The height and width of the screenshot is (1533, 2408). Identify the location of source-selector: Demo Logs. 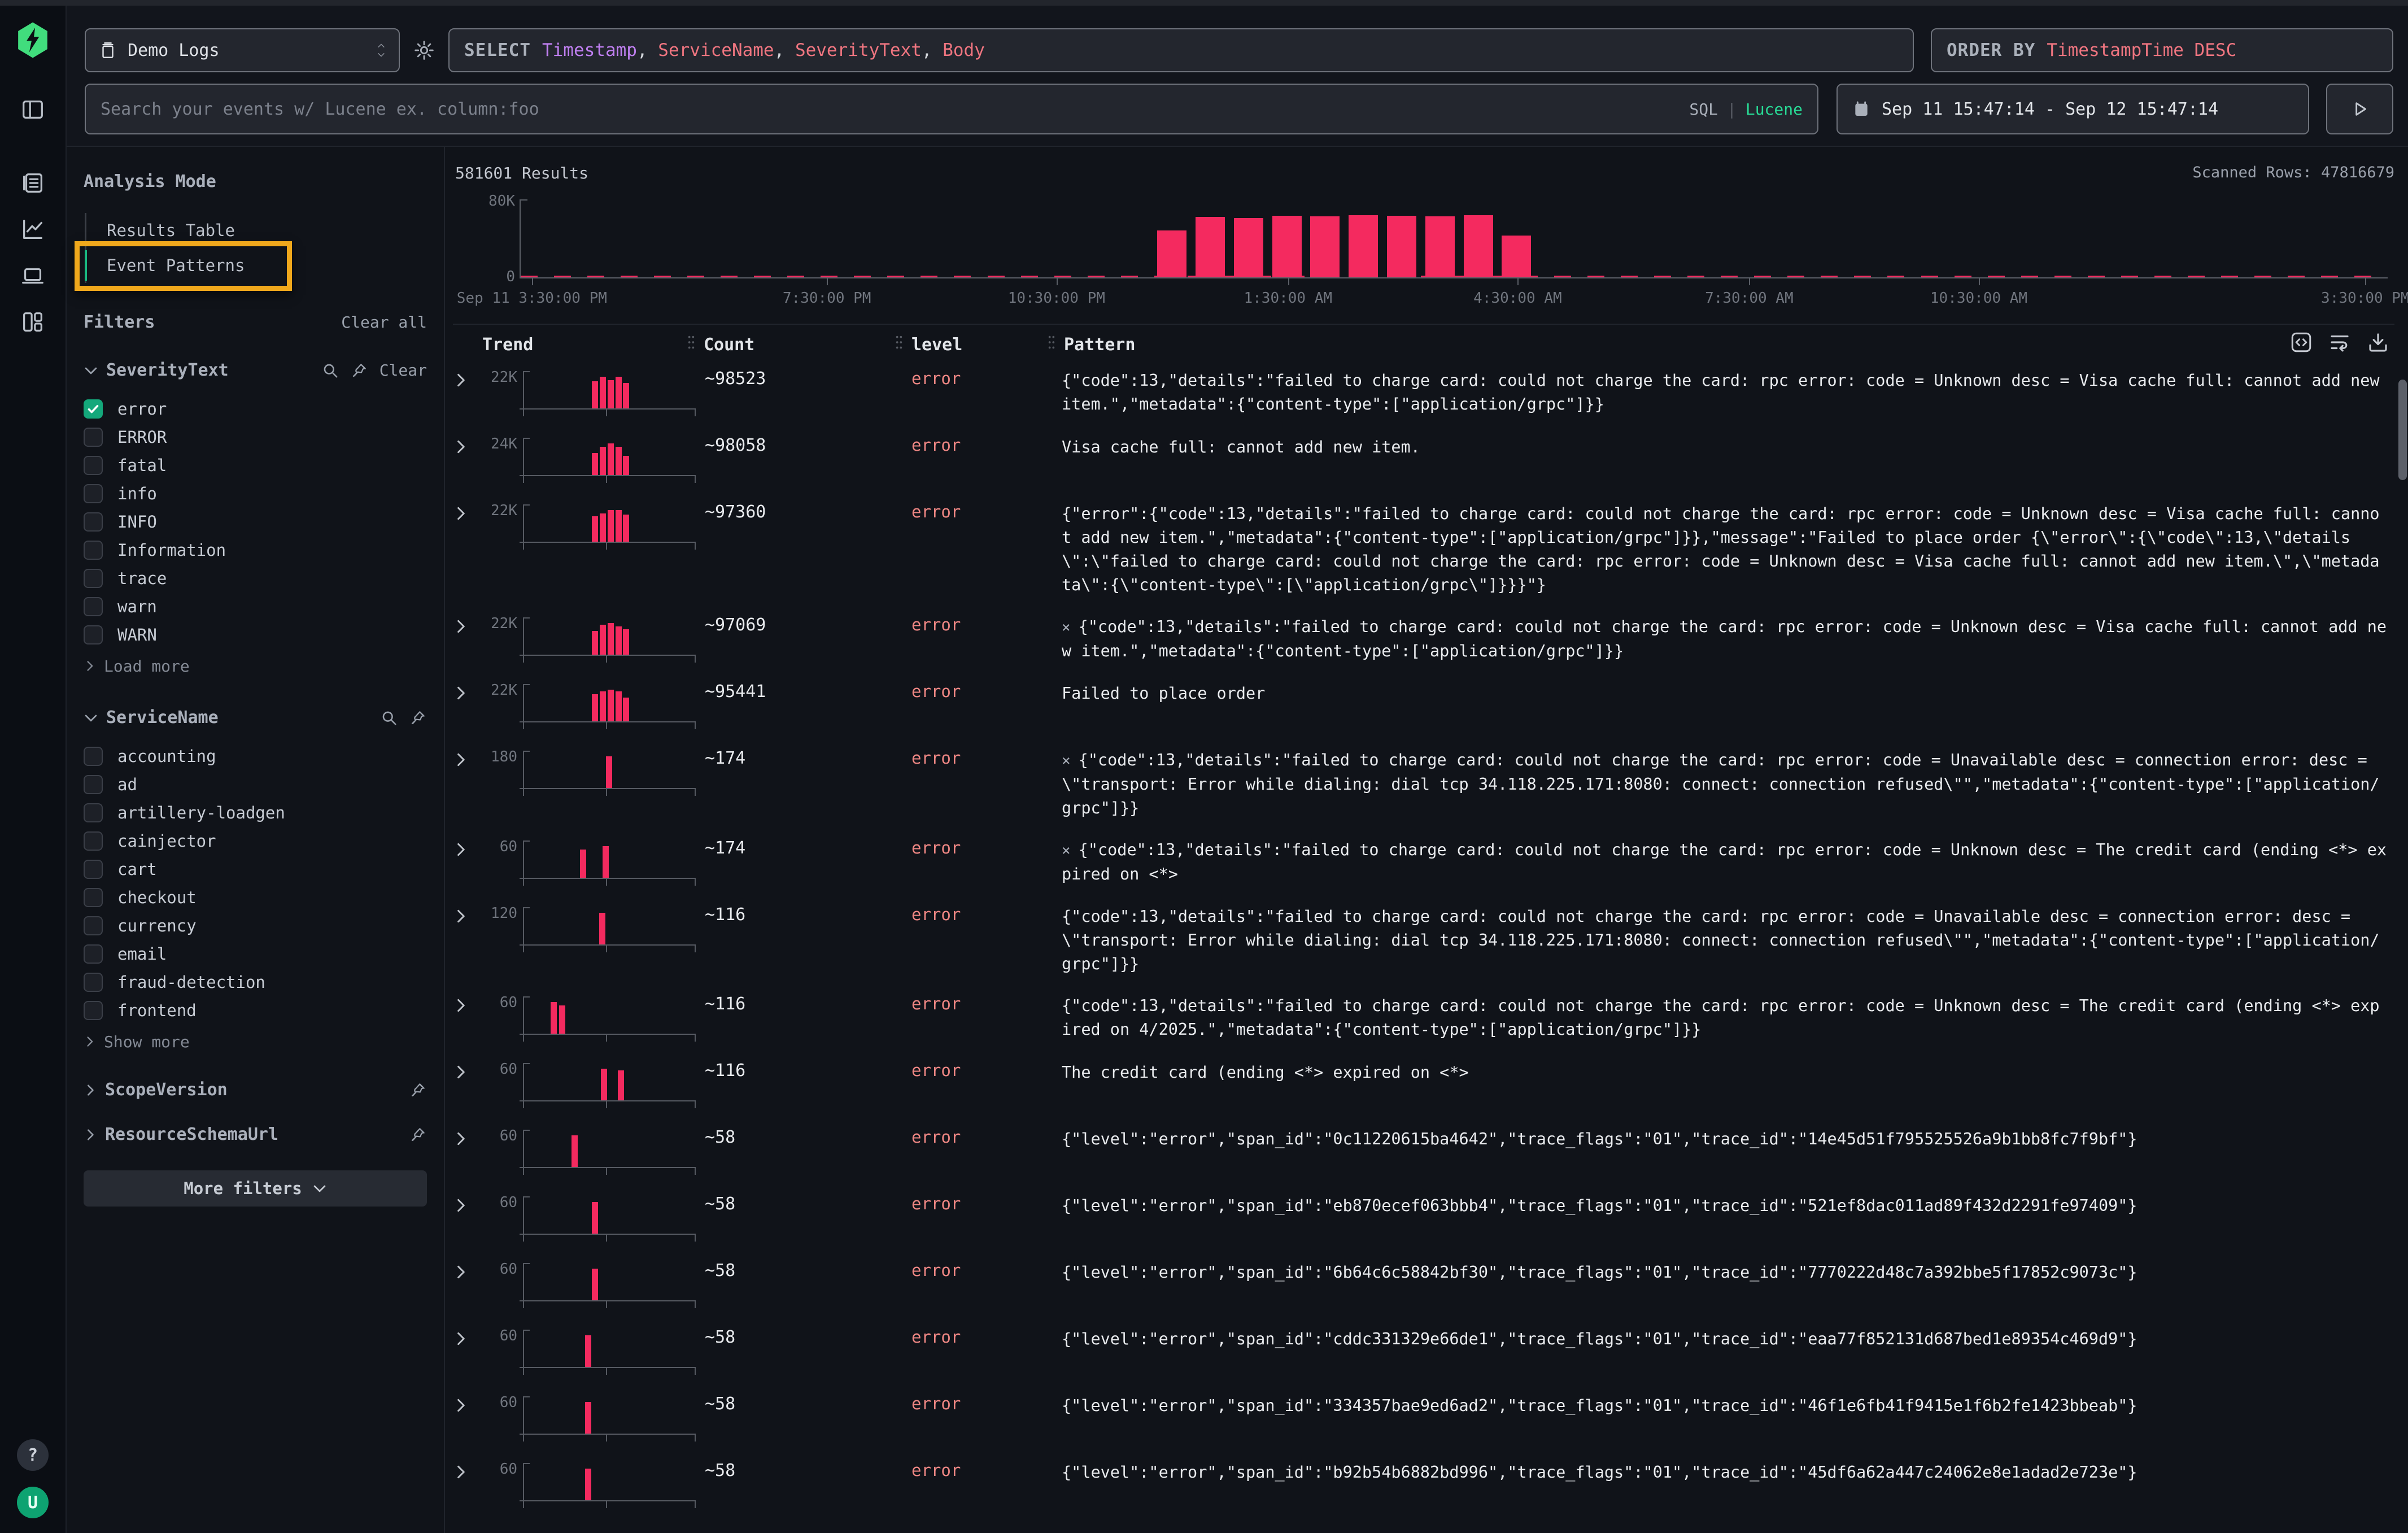
(242, 50).